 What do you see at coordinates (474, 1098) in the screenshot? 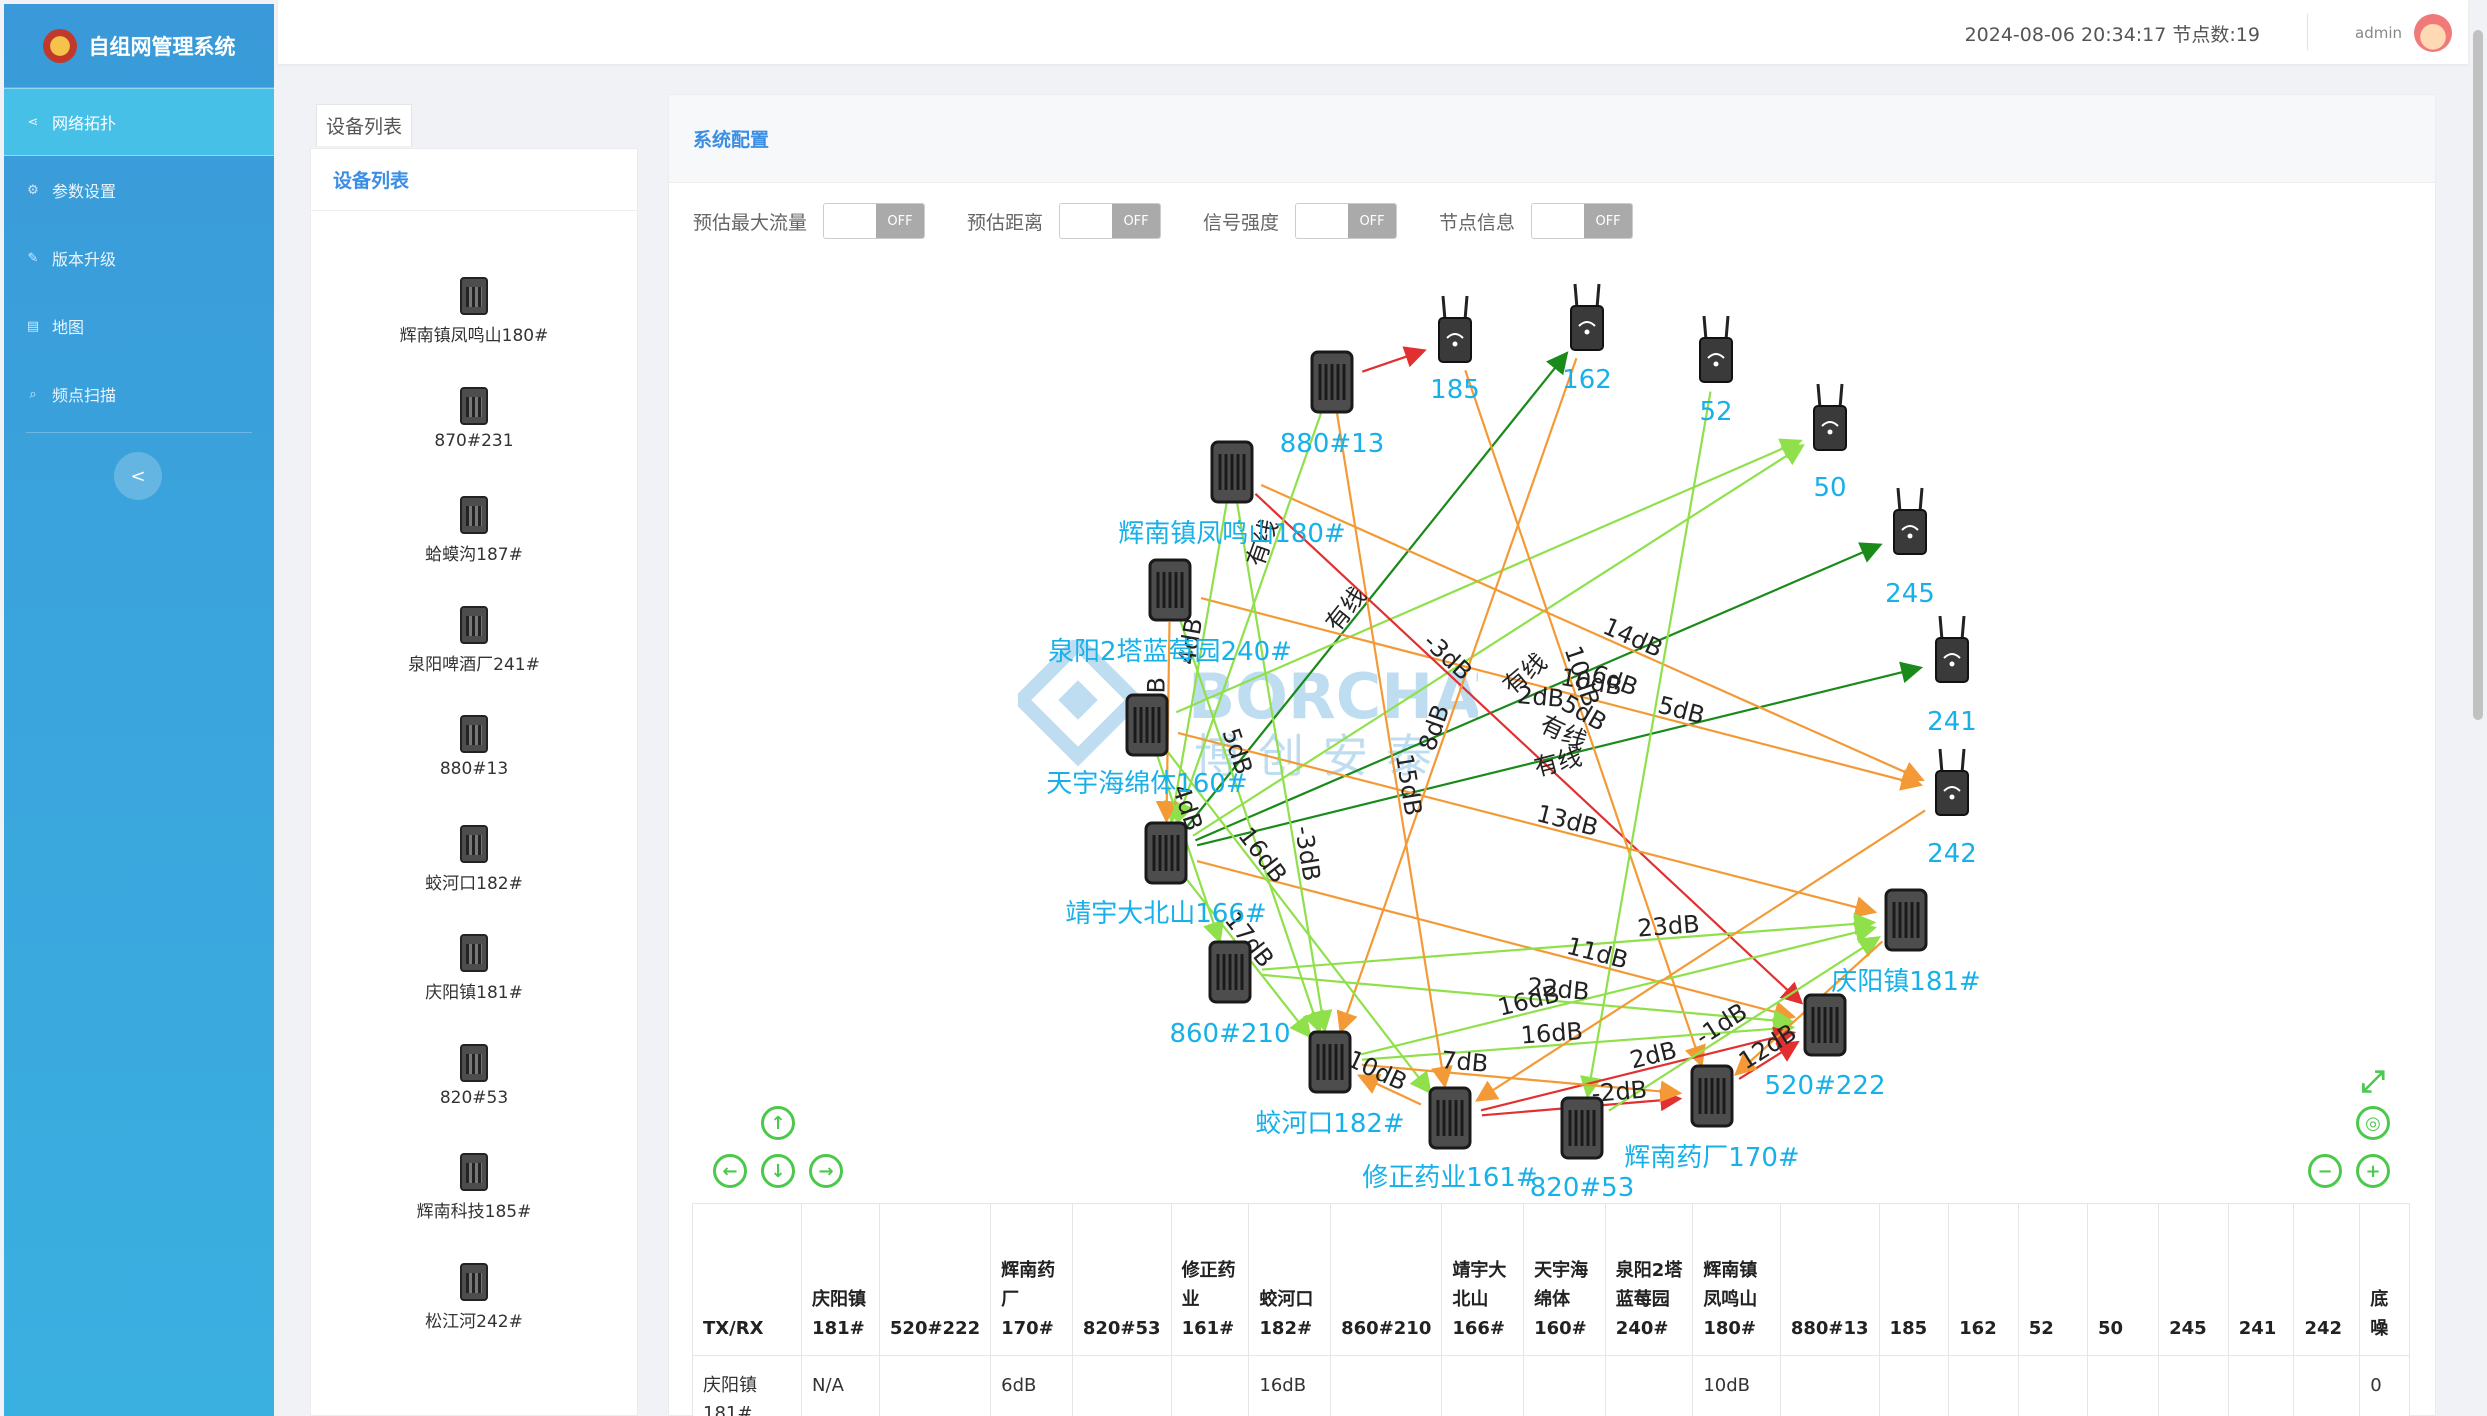
I see `device-list-item: 820#53` at bounding box center [474, 1098].